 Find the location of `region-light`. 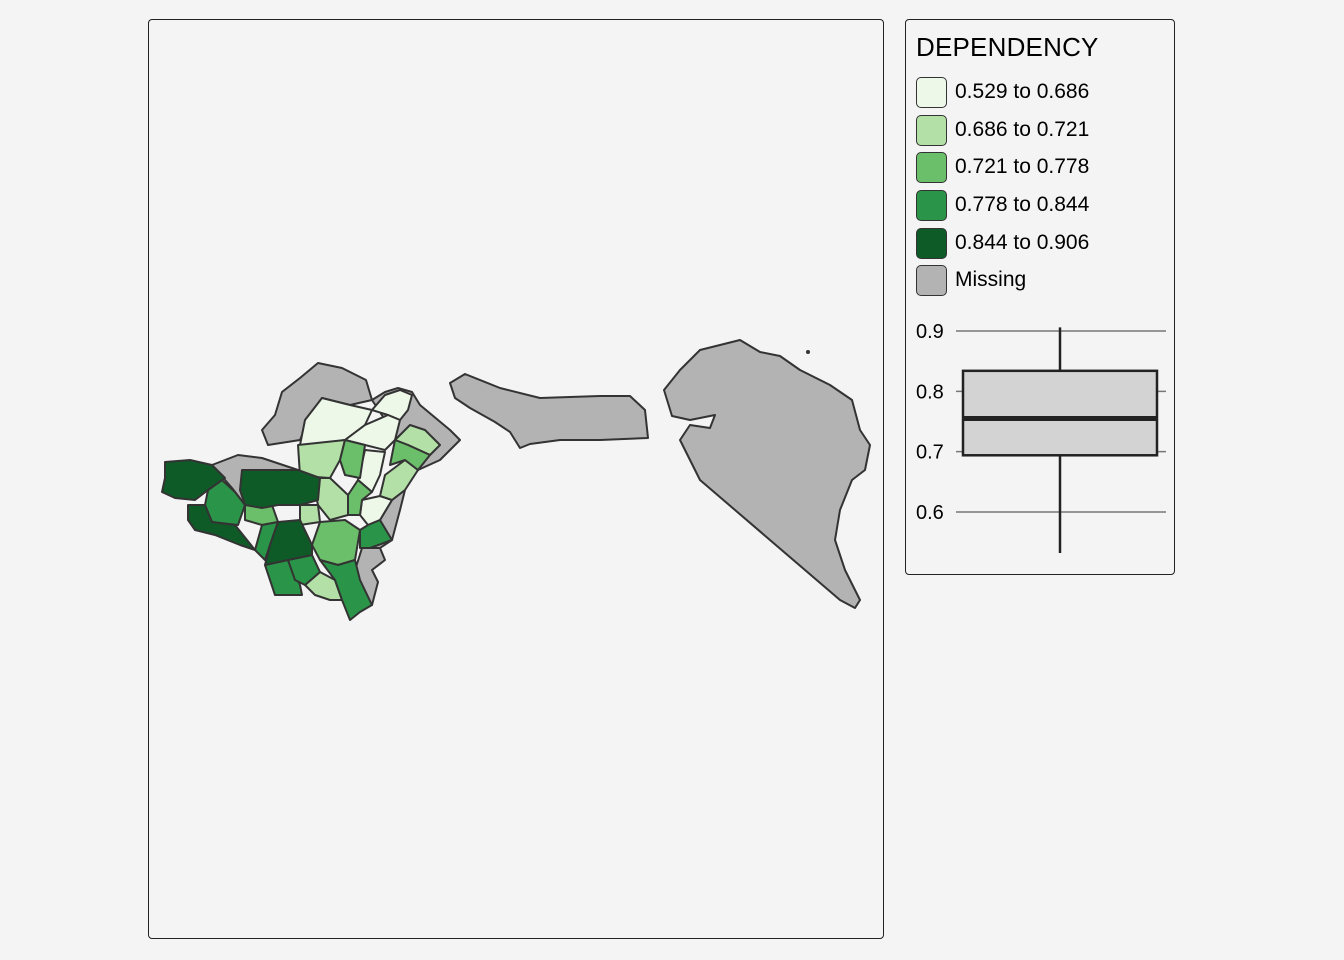

region-light is located at coordinates (310, 515).